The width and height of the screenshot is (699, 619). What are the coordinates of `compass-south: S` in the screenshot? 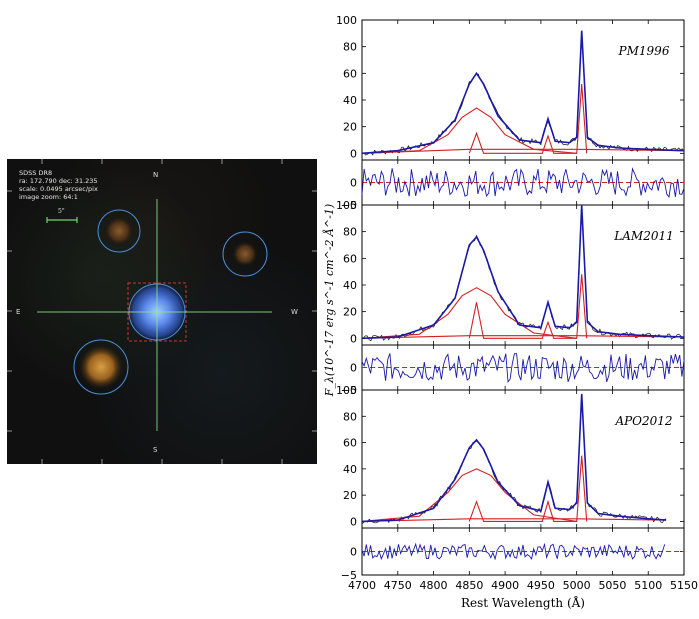 It's located at (155, 450).